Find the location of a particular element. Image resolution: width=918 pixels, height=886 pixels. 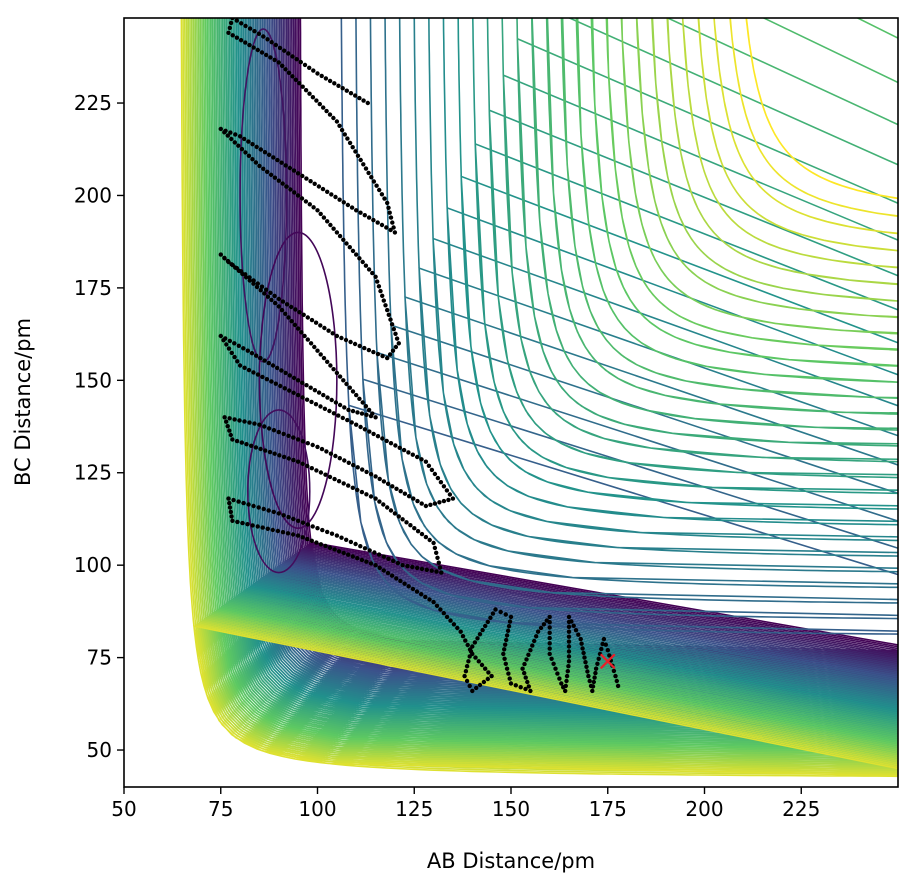

y-tick-label: 100 is located at coordinates (93, 565).